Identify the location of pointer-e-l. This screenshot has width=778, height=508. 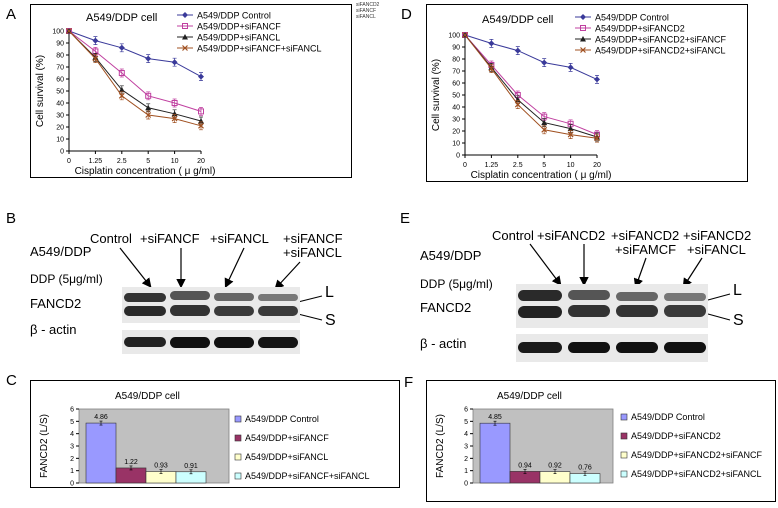
(719, 297).